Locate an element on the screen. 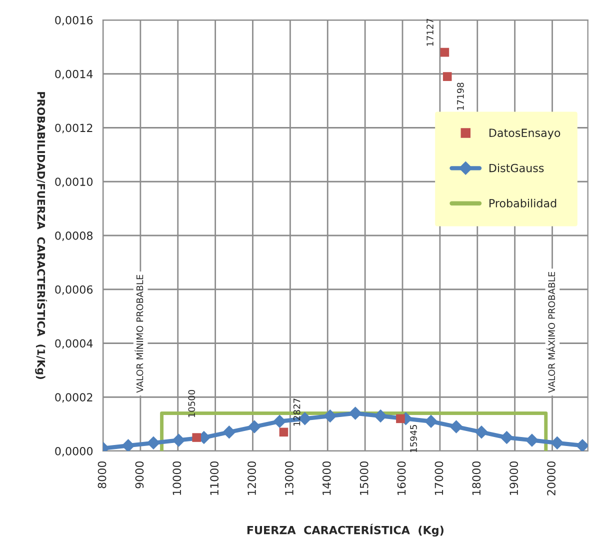 The width and height of the screenshot is (589, 542). x-axis-title: FUERZA CARACTERÍSTICA (Kg) is located at coordinates (345, 530).